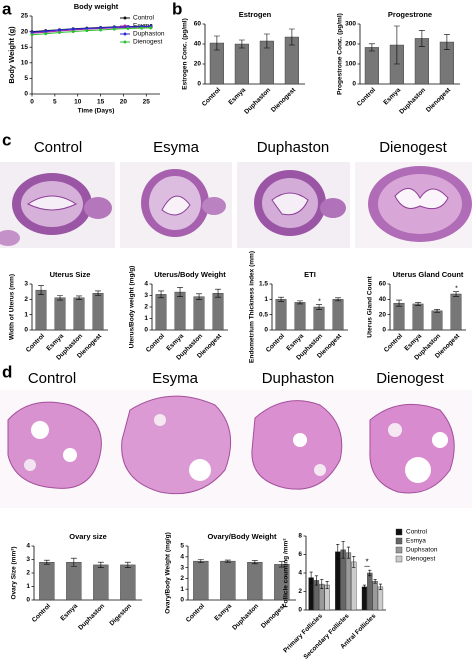  What do you see at coordinates (25, 47) in the screenshot?
I see `y-tick-label: 15` at bounding box center [25, 47].